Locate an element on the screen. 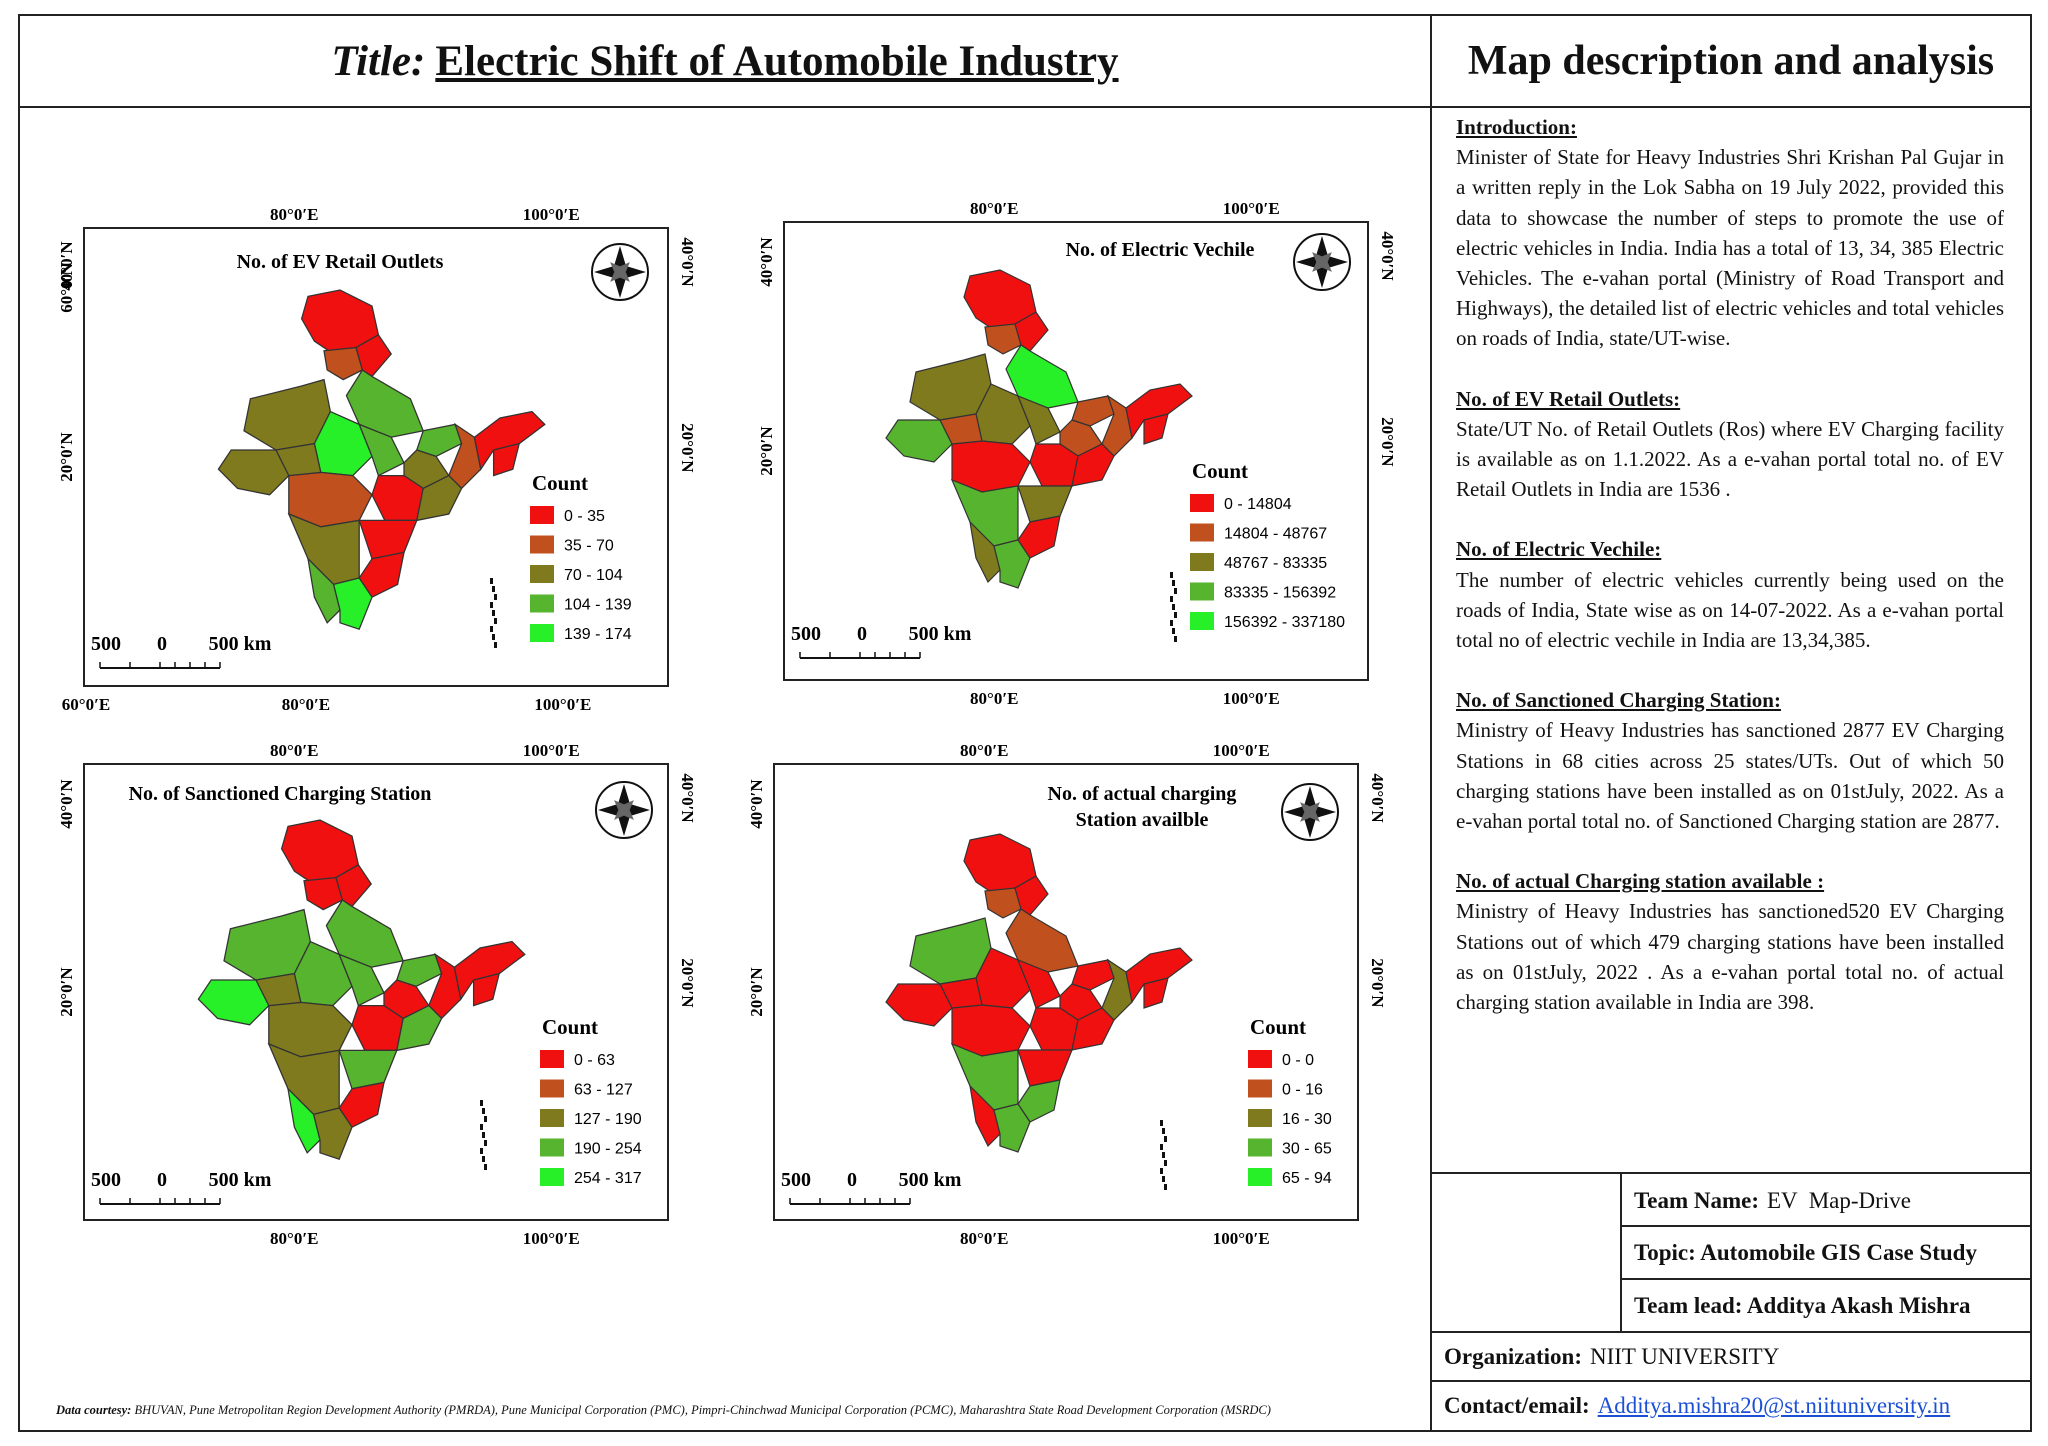  legend-label: 14804 - 48767 is located at coordinates (1275, 534).